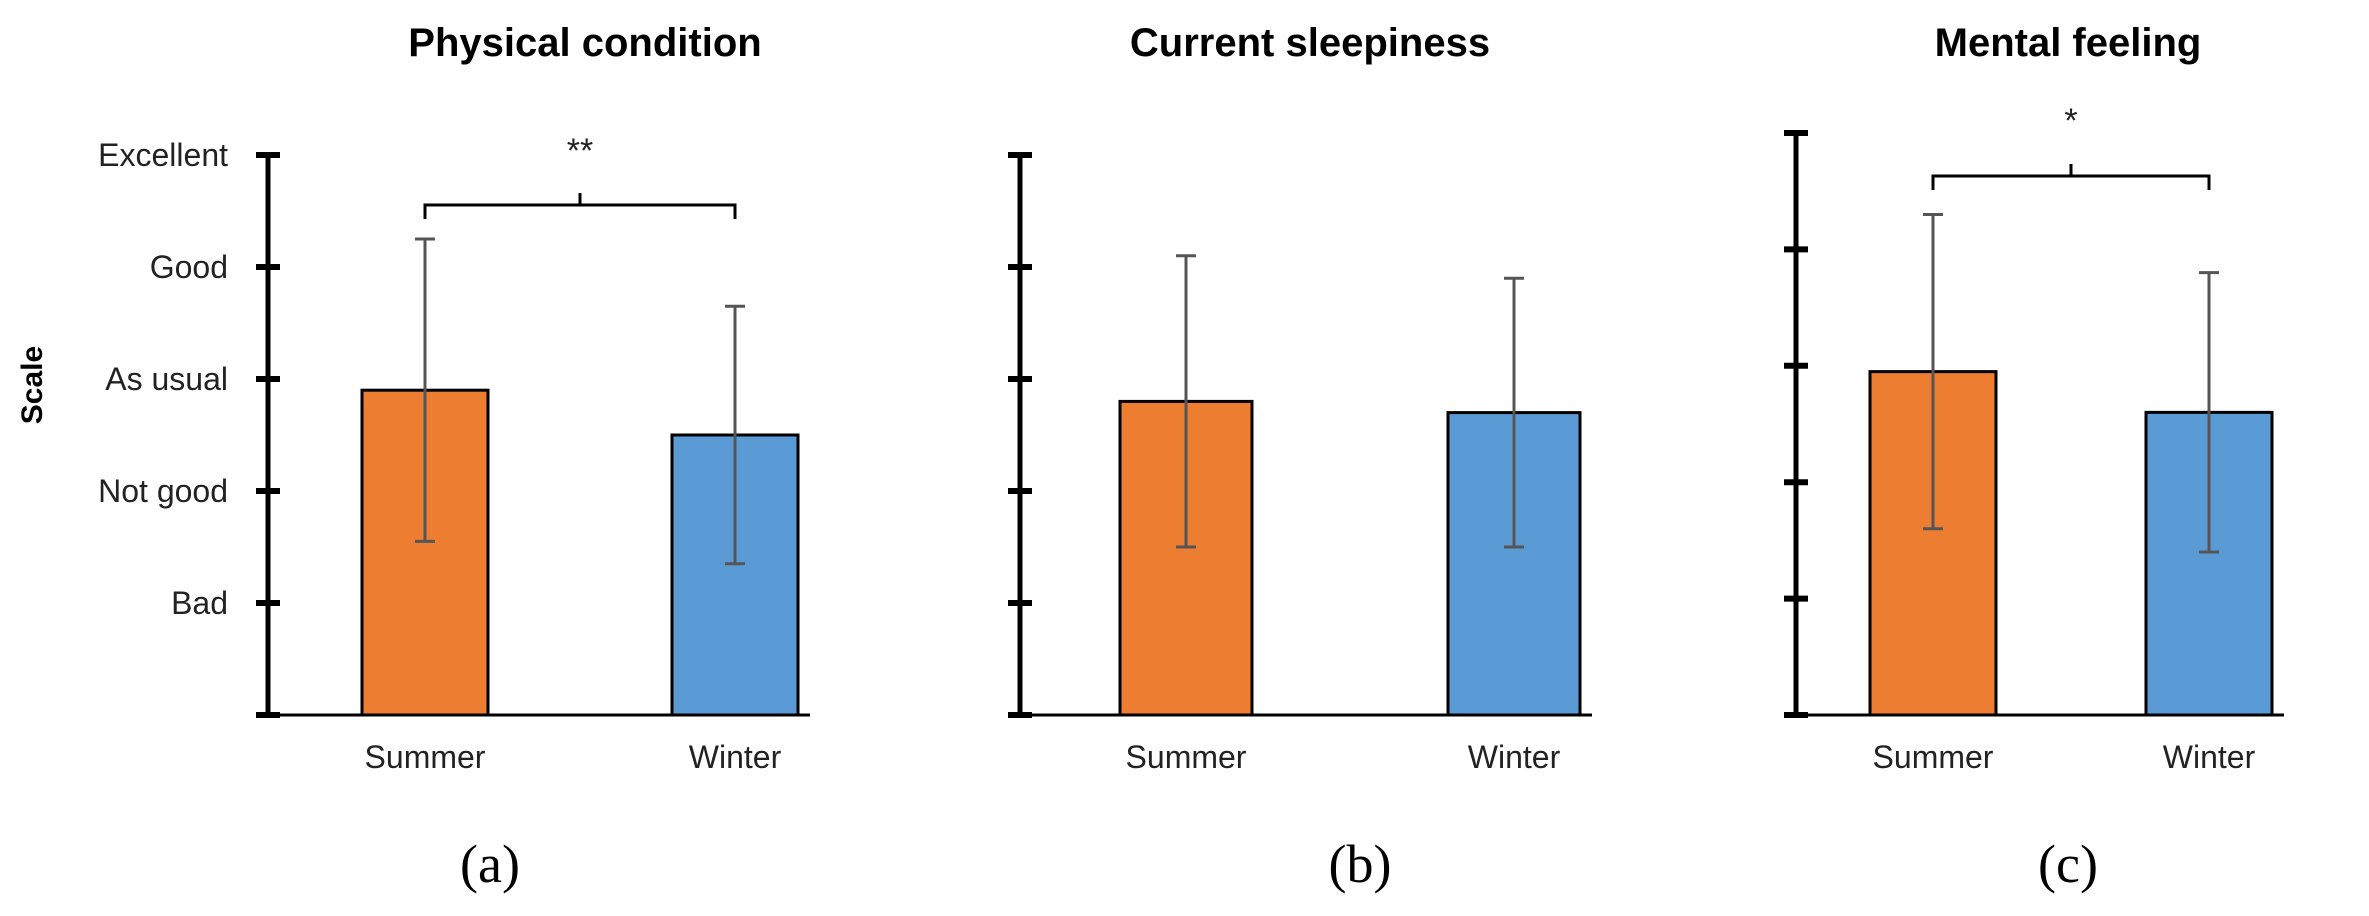 Image resolution: width=2369 pixels, height=916 pixels. Describe the element at coordinates (580, 151) in the screenshot. I see `significance-marker: **` at that location.